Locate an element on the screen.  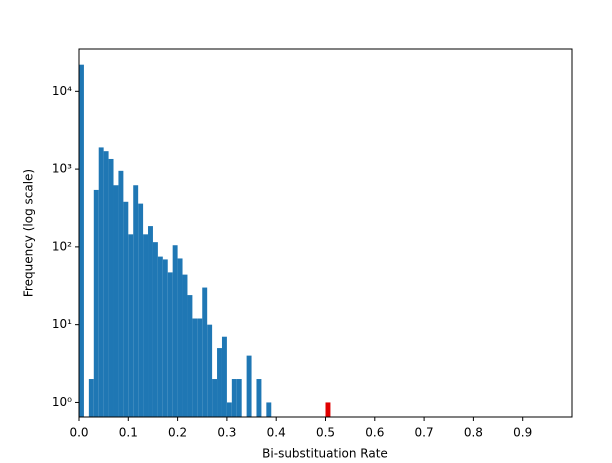
x-tick-label: 0.6 is located at coordinates (374, 433).